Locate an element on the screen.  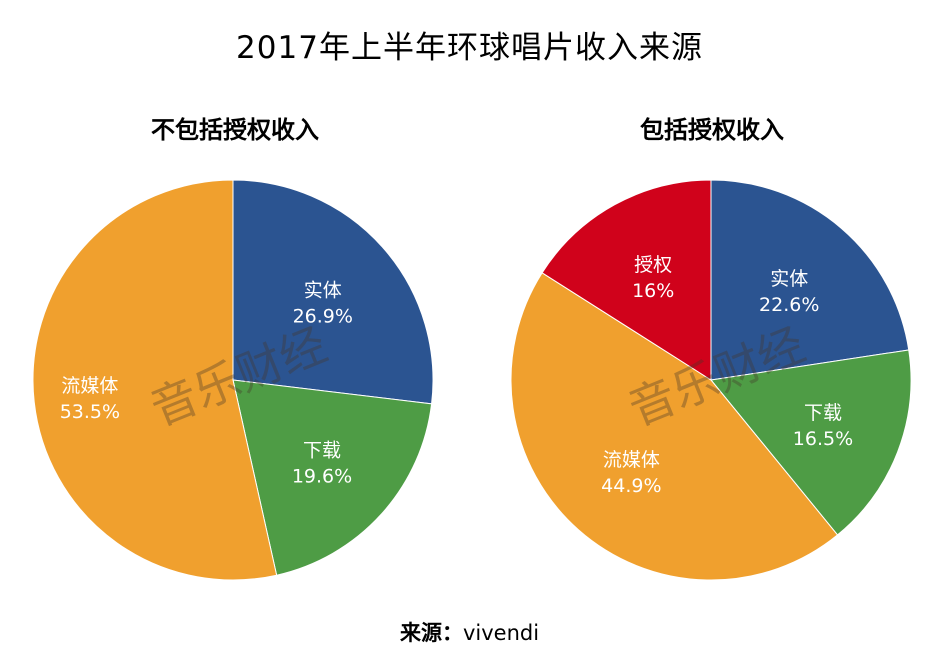
pie-1-slice-3-label: 授权 is located at coordinates (653, 265).